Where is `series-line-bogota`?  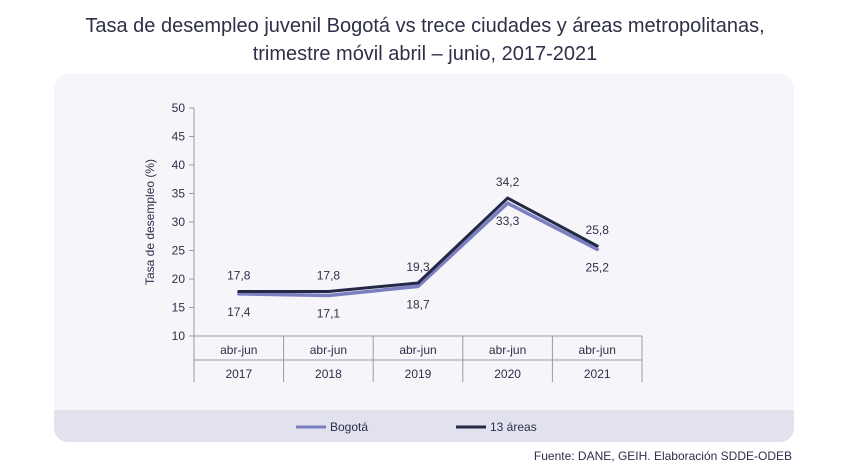
series-line-bogota is located at coordinates (418, 249).